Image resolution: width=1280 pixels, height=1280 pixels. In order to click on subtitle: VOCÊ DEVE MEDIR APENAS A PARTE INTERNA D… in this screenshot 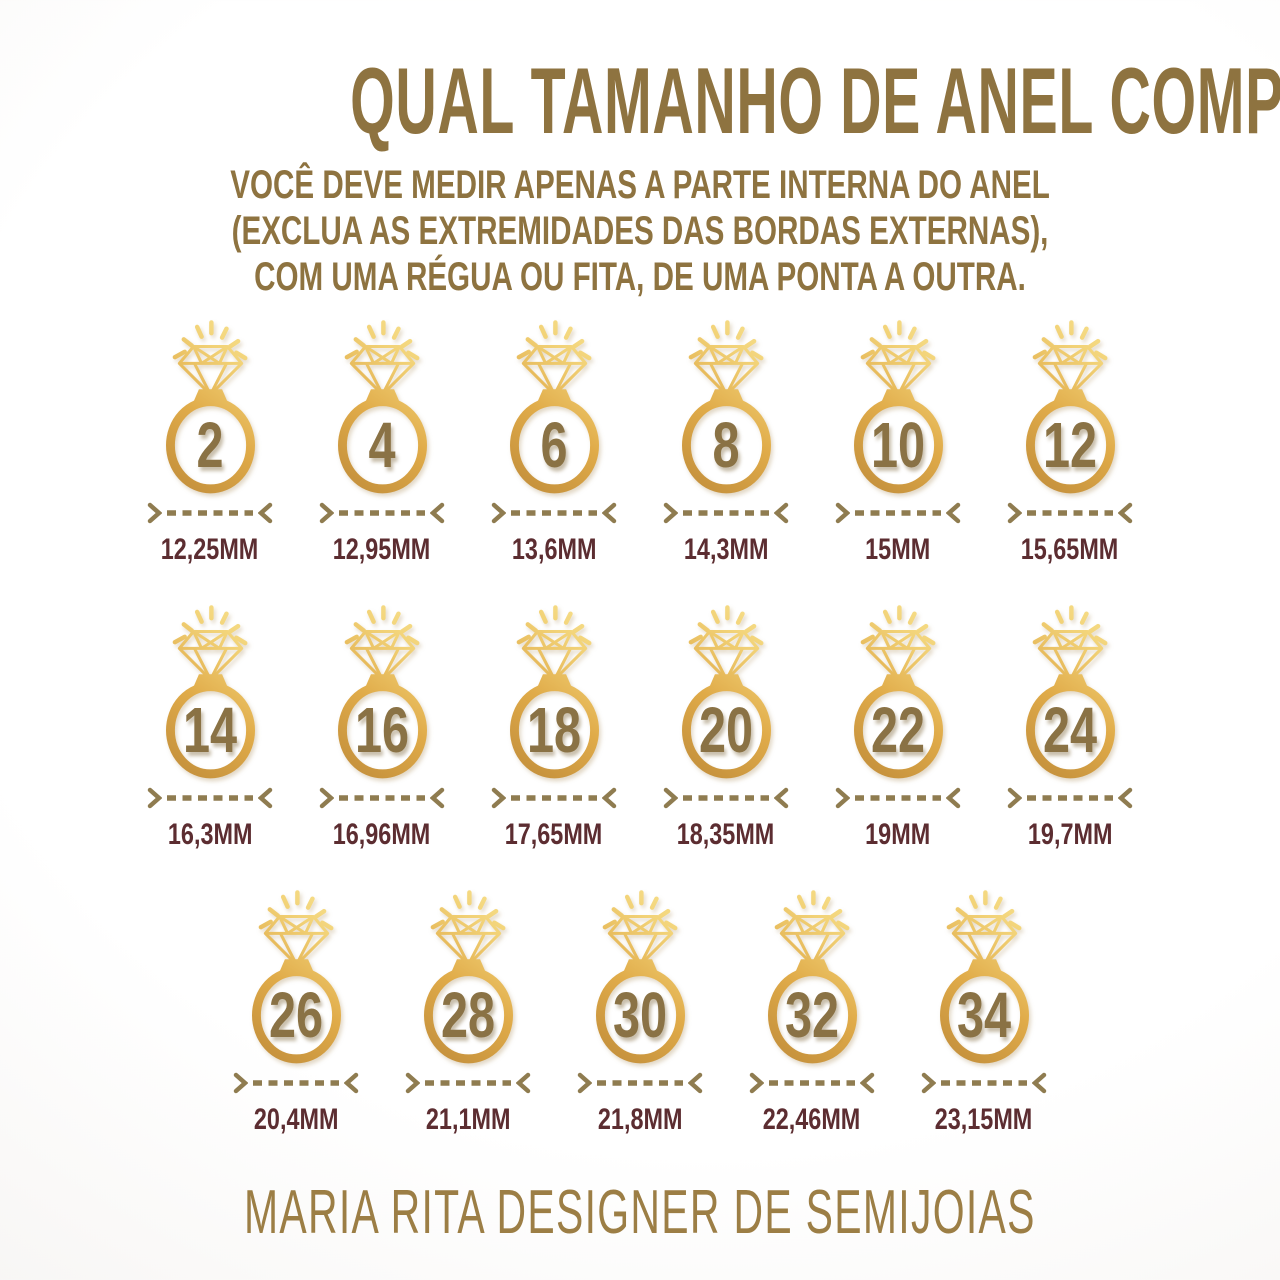, I will do `click(640, 231)`.